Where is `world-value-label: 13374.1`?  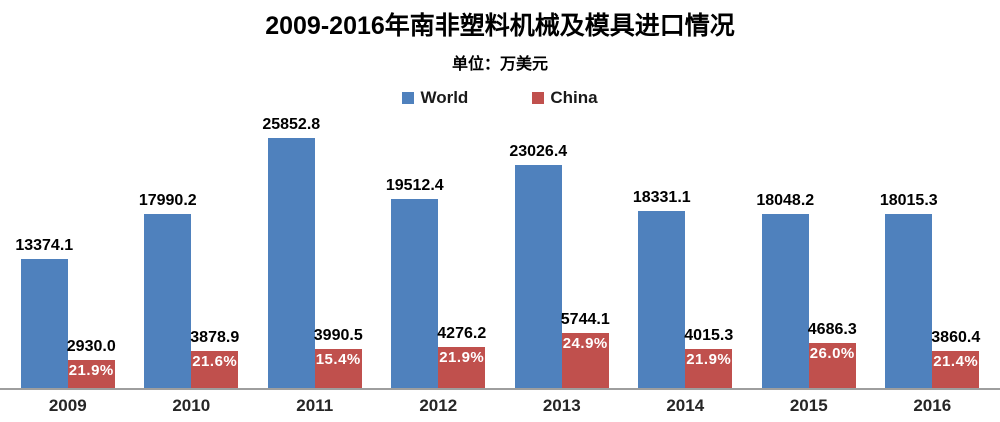
world-value-label: 13374.1 is located at coordinates (44, 245).